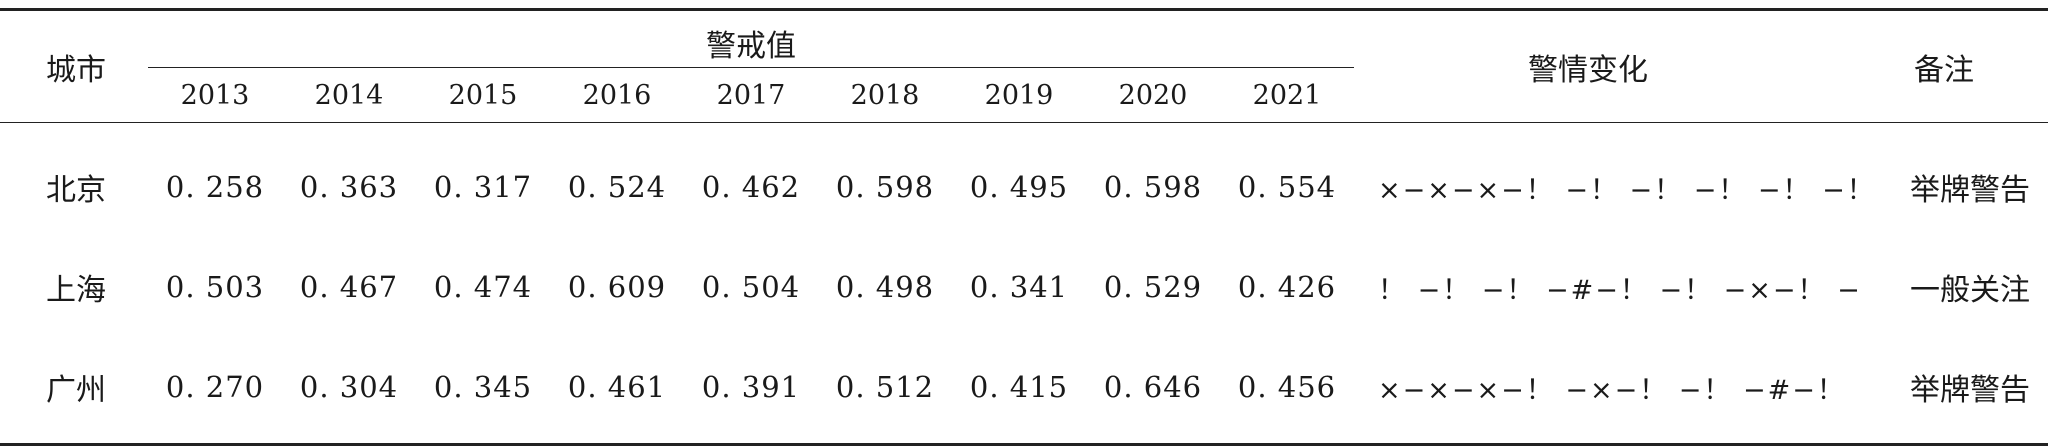 Image resolution: width=2048 pixels, height=446 pixels. What do you see at coordinates (885, 95) in the screenshot?
I see `column-header-year: 2018` at bounding box center [885, 95].